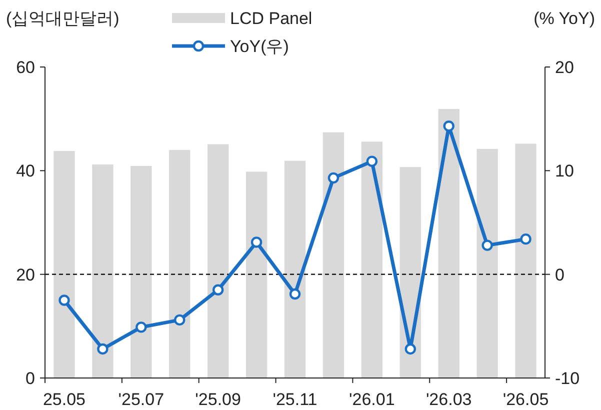 The image size is (601, 410). What do you see at coordinates (525, 399) in the screenshot?
I see `x-tick-label: '26.05` at bounding box center [525, 399].